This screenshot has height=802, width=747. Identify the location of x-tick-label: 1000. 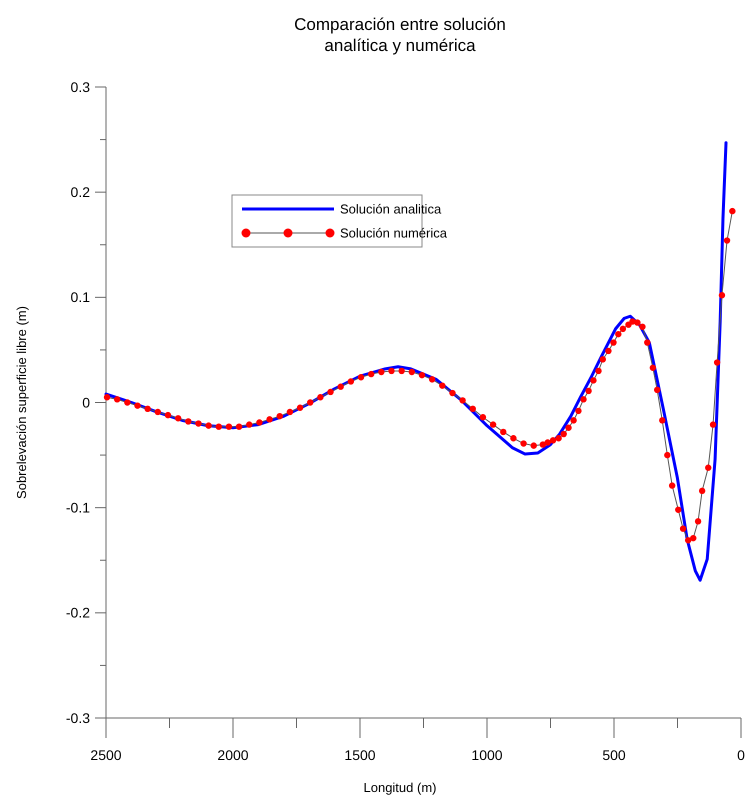
(487, 755).